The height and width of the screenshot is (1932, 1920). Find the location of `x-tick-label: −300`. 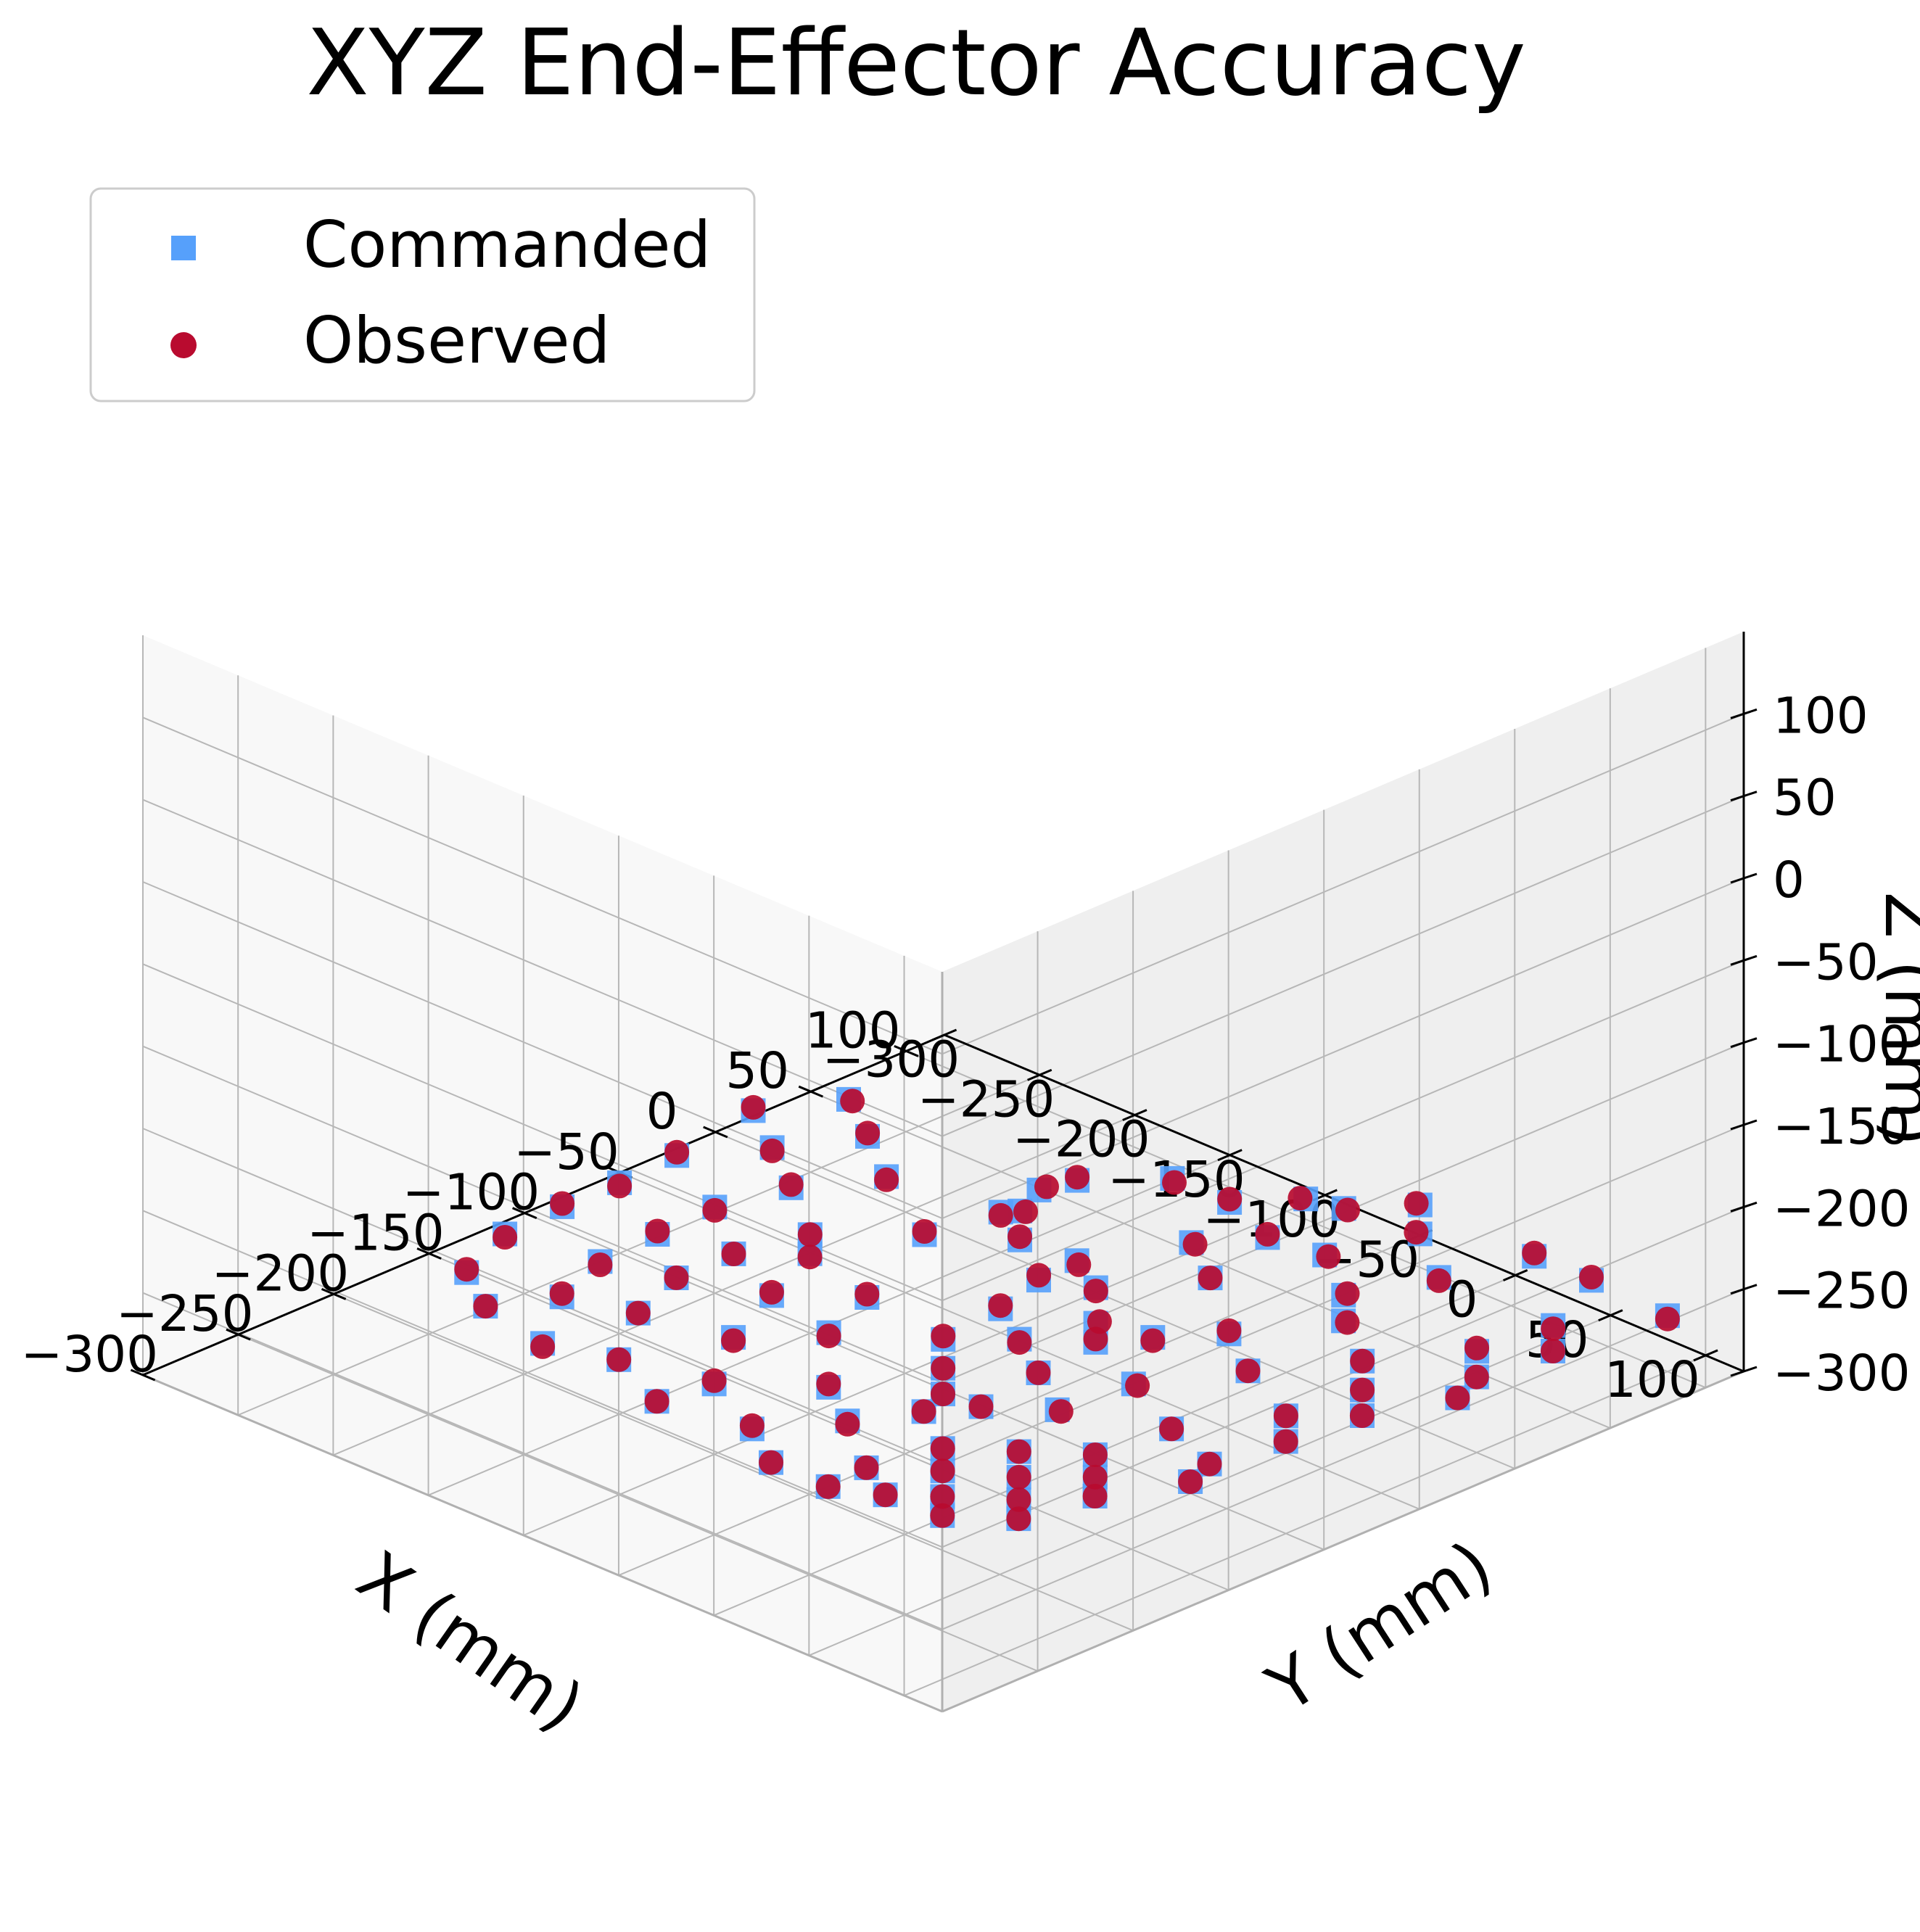

x-tick-label: −300 is located at coordinates (90, 1355).